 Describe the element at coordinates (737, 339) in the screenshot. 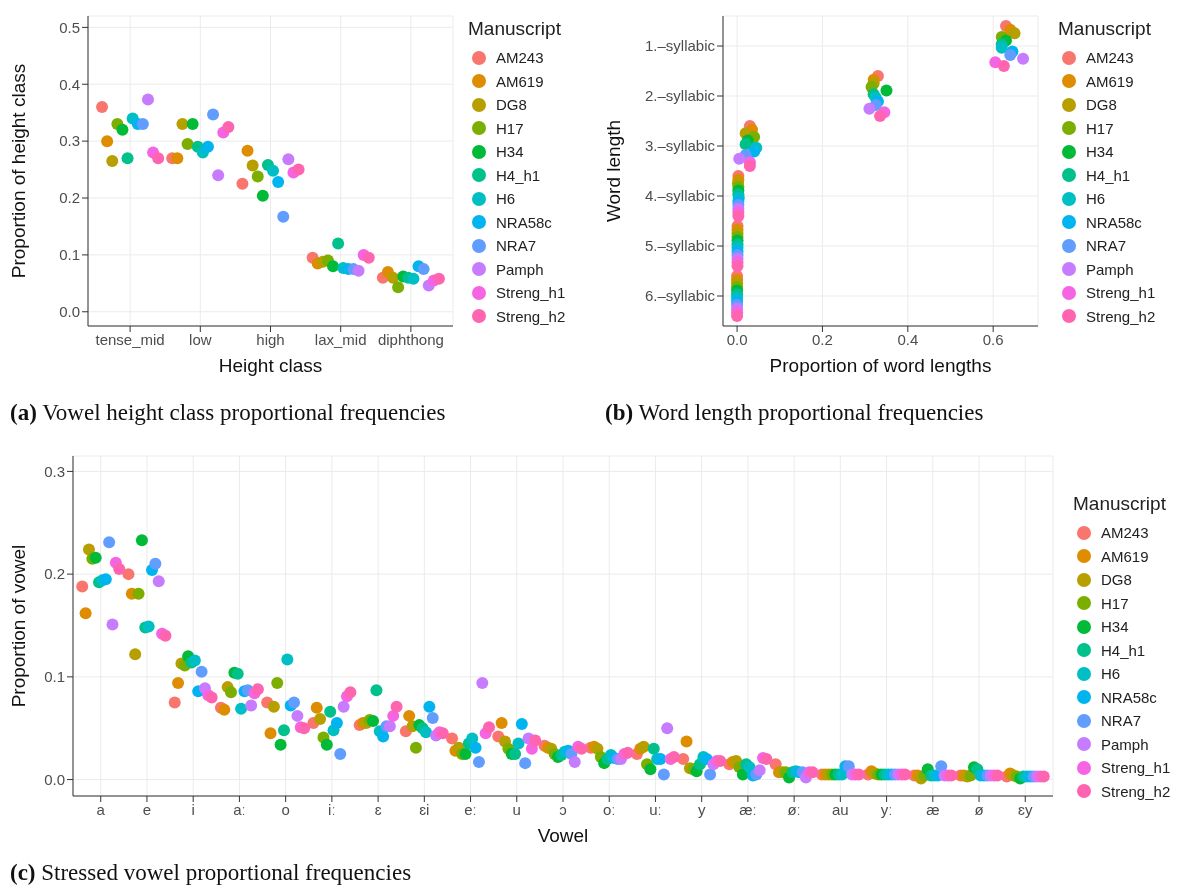

I see `x-tick-label: 0.0` at that location.